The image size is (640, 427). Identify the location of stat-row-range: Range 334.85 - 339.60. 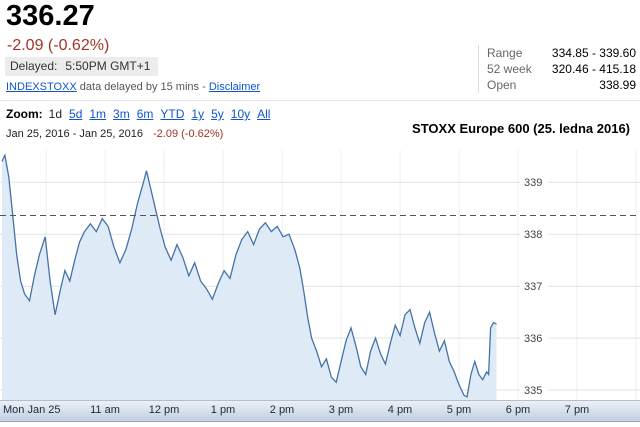
(561, 53).